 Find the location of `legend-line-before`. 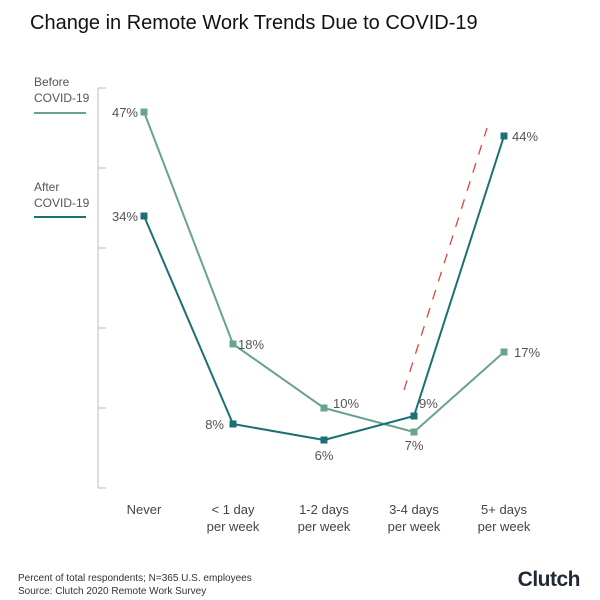

legend-line-before is located at coordinates (60, 113).